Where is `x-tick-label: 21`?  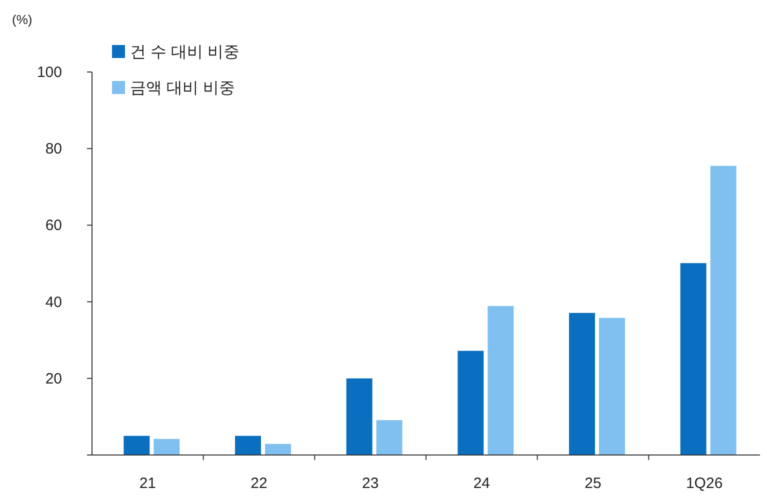
x-tick-label: 21 is located at coordinates (147, 483).